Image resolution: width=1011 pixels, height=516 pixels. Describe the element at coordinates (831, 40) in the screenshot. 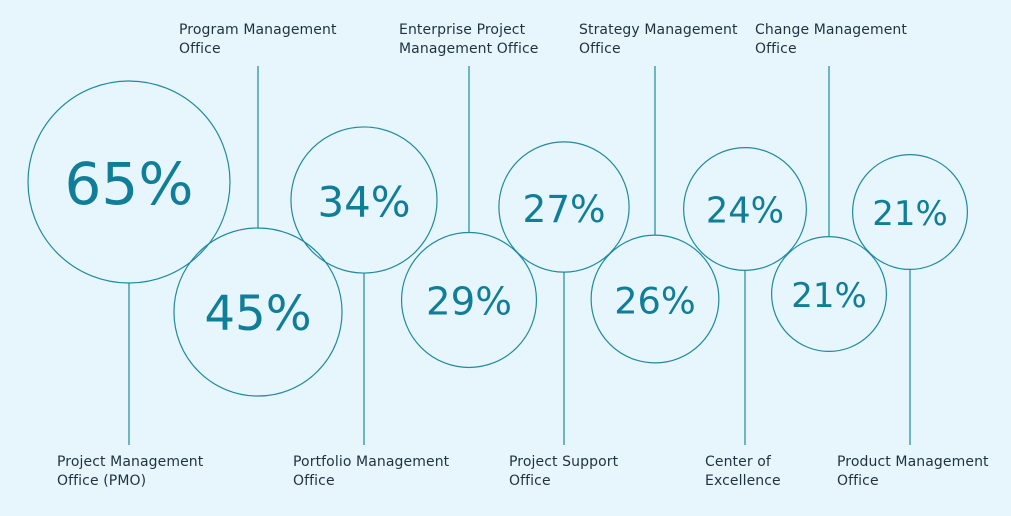

I see `category-label: Change Management Office` at that location.